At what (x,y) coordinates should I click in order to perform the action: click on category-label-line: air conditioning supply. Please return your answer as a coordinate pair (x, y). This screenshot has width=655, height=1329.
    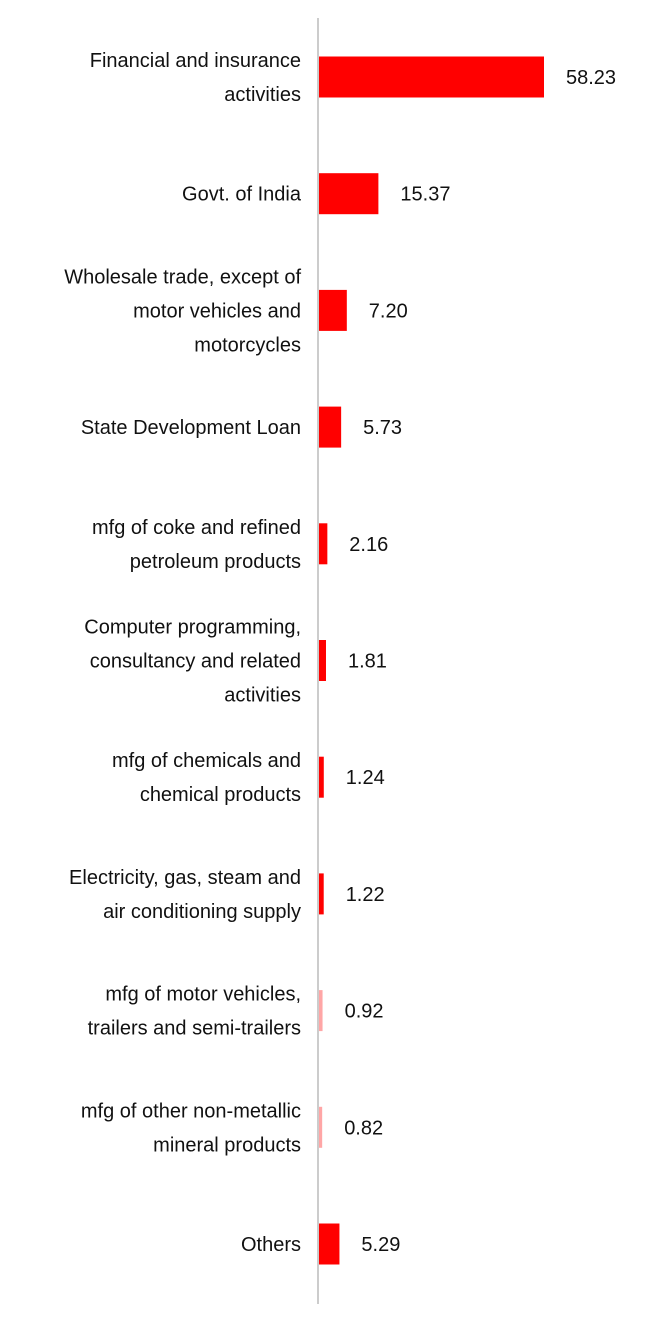
    Looking at the image, I should click on (202, 912).